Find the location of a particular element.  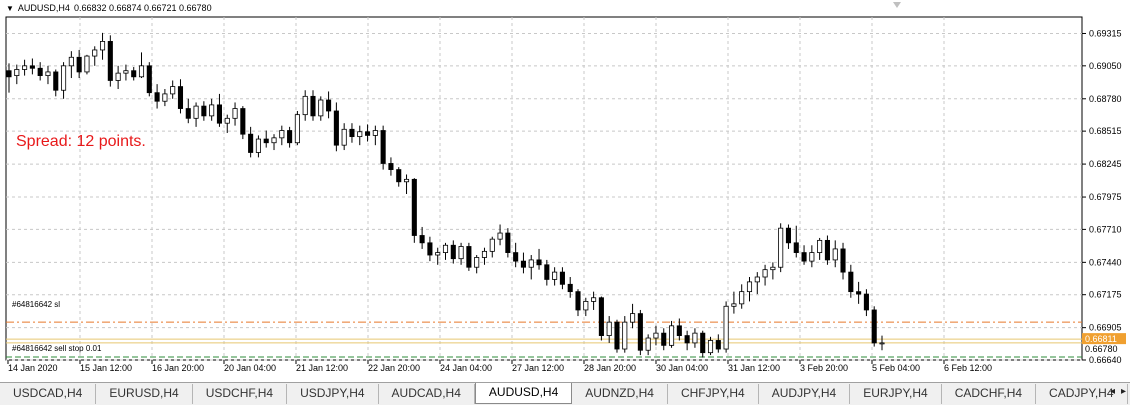

tab-usdcad: USDCAD,H4 is located at coordinates (48, 394).